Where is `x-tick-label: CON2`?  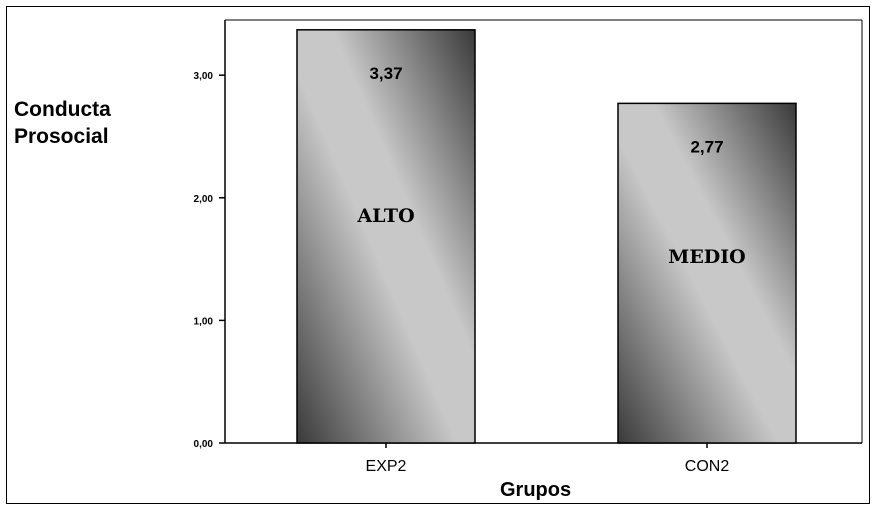 x-tick-label: CON2 is located at coordinates (707, 466).